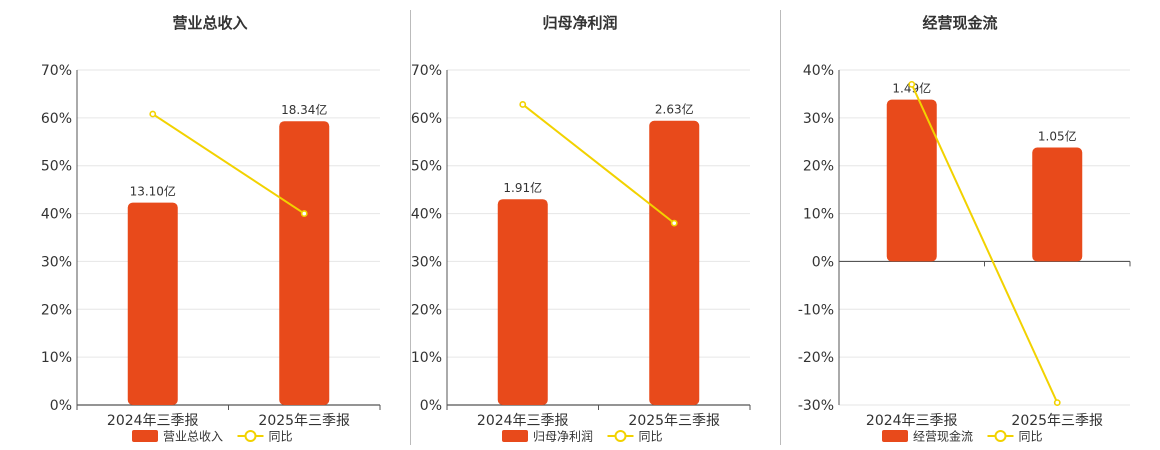 This screenshot has height=450, width=1160. Describe the element at coordinates (153, 191) in the screenshot. I see `bar-data-label: 13.10亿` at that location.